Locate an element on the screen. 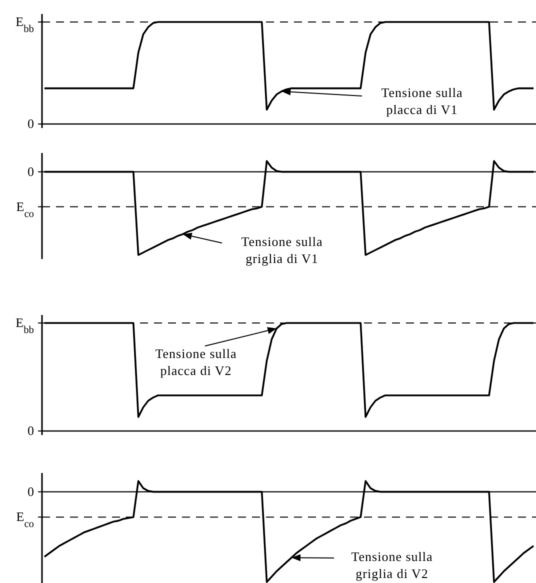 The height and width of the screenshot is (583, 536). annotation: Tensione sulla placca di V2 is located at coordinates (196, 362).